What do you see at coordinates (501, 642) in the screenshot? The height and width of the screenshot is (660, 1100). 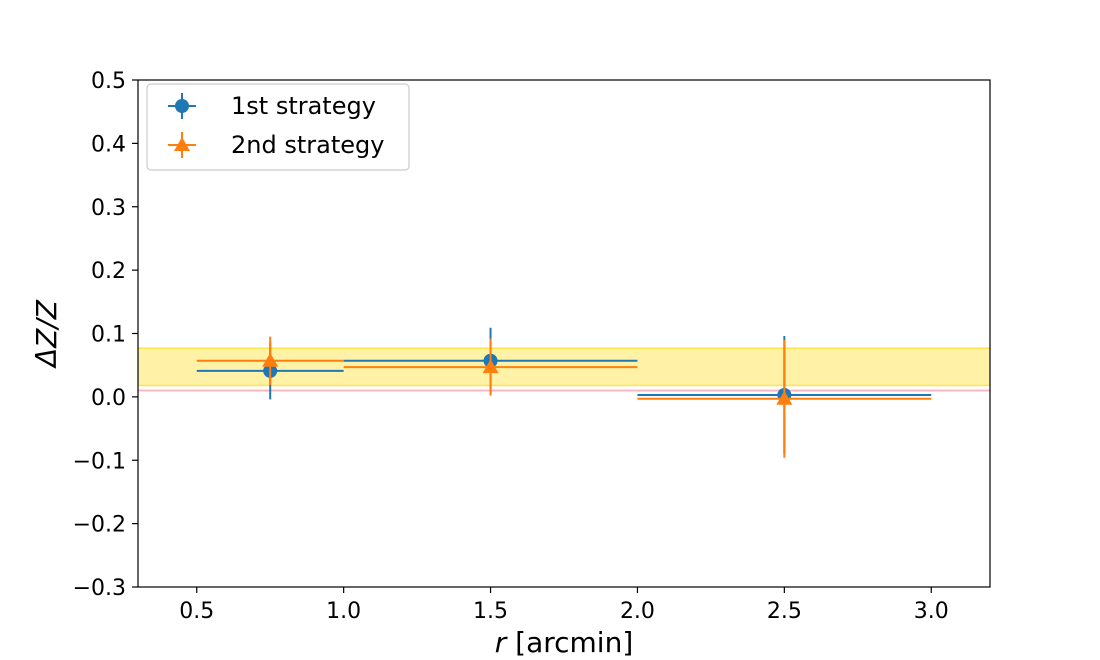 I see `x-axis-label-var: r` at bounding box center [501, 642].